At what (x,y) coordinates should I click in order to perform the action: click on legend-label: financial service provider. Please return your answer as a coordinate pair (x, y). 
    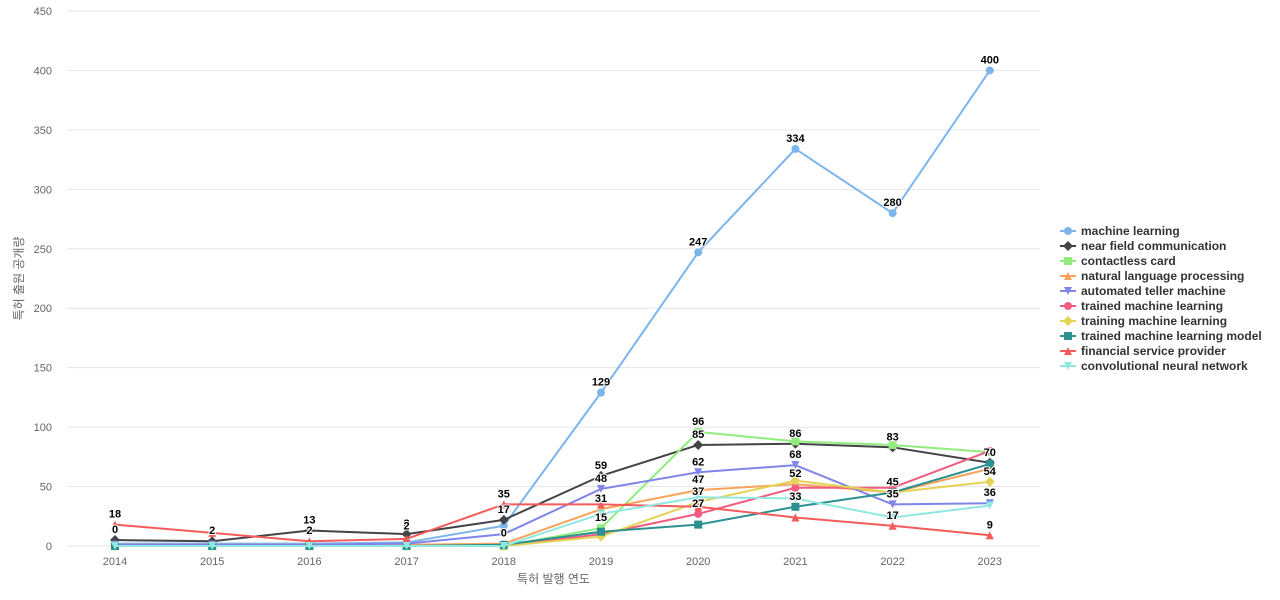
    Looking at the image, I should click on (1153, 351).